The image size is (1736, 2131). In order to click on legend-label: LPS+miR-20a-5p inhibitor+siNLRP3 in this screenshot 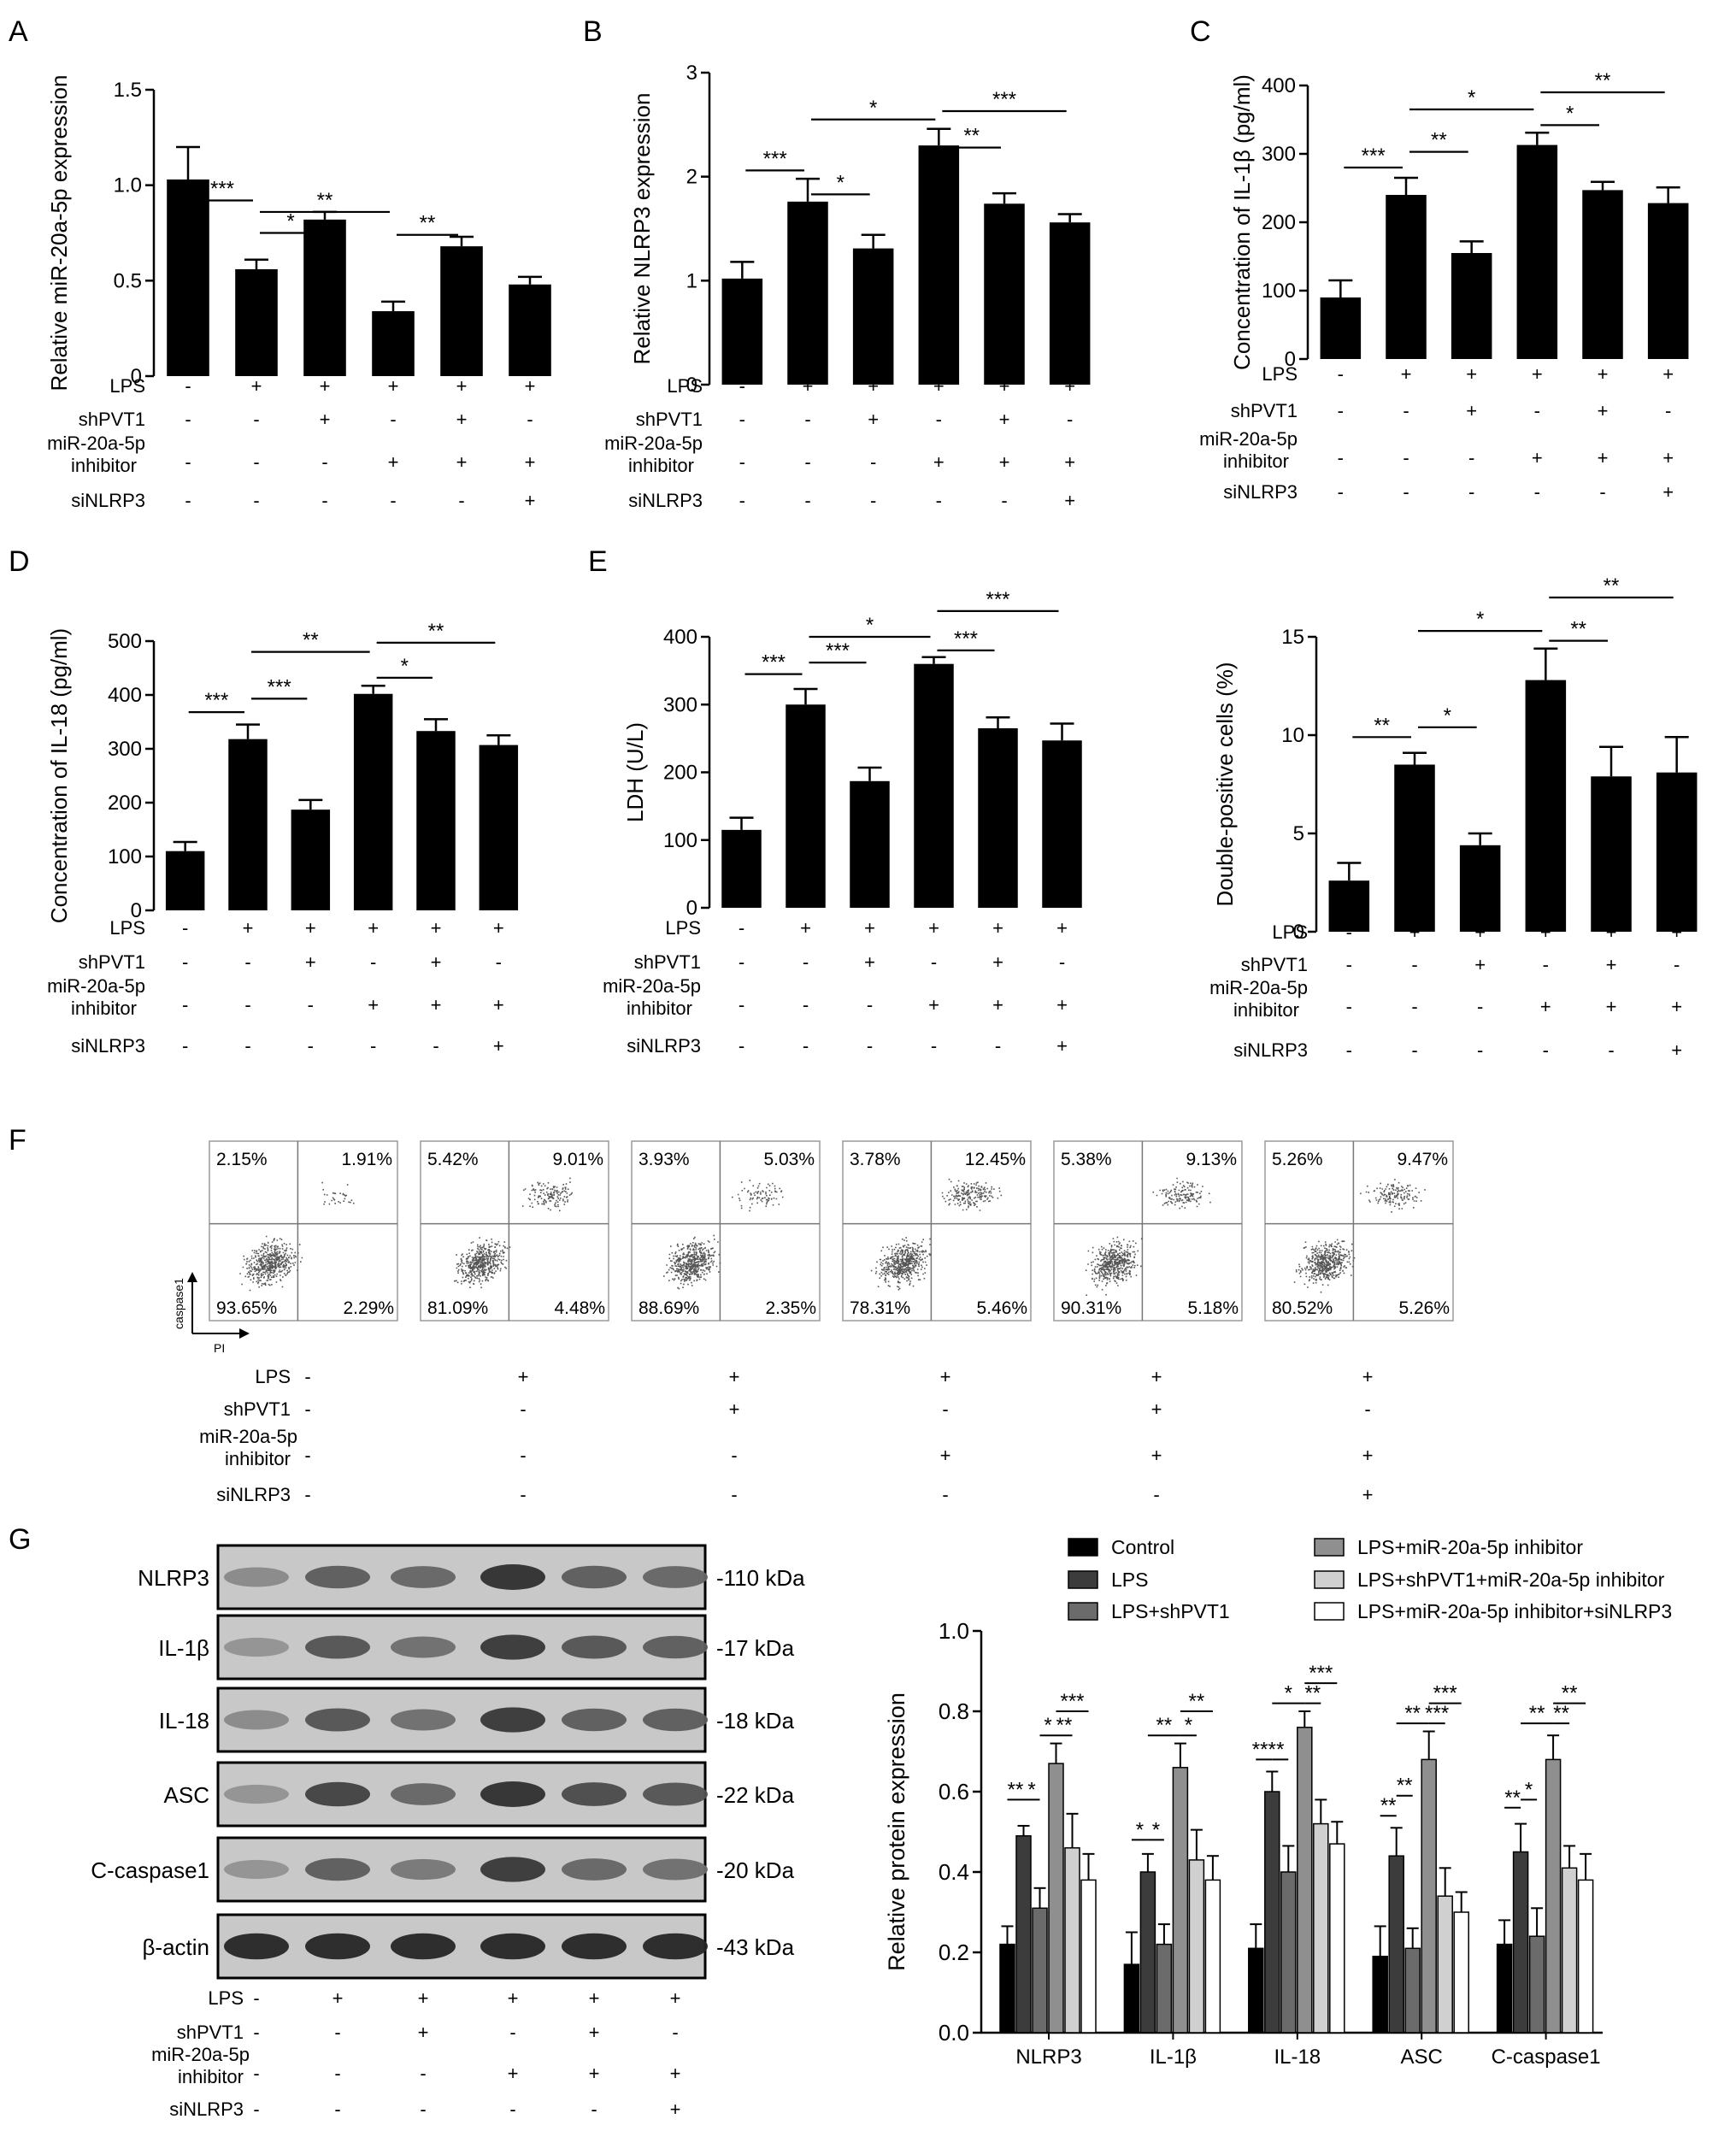, I will do `click(1514, 1611)`.